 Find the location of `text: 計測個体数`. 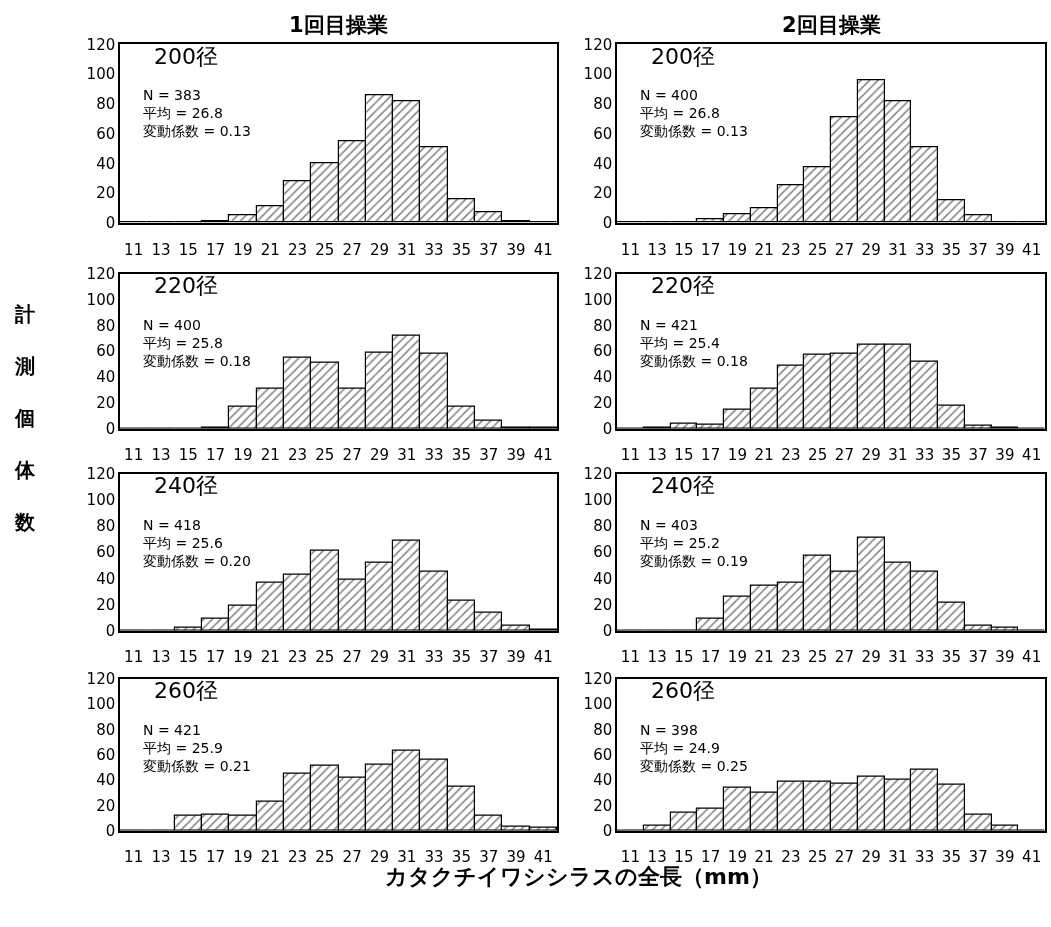

text: 計測個体数 is located at coordinates (25, 418).